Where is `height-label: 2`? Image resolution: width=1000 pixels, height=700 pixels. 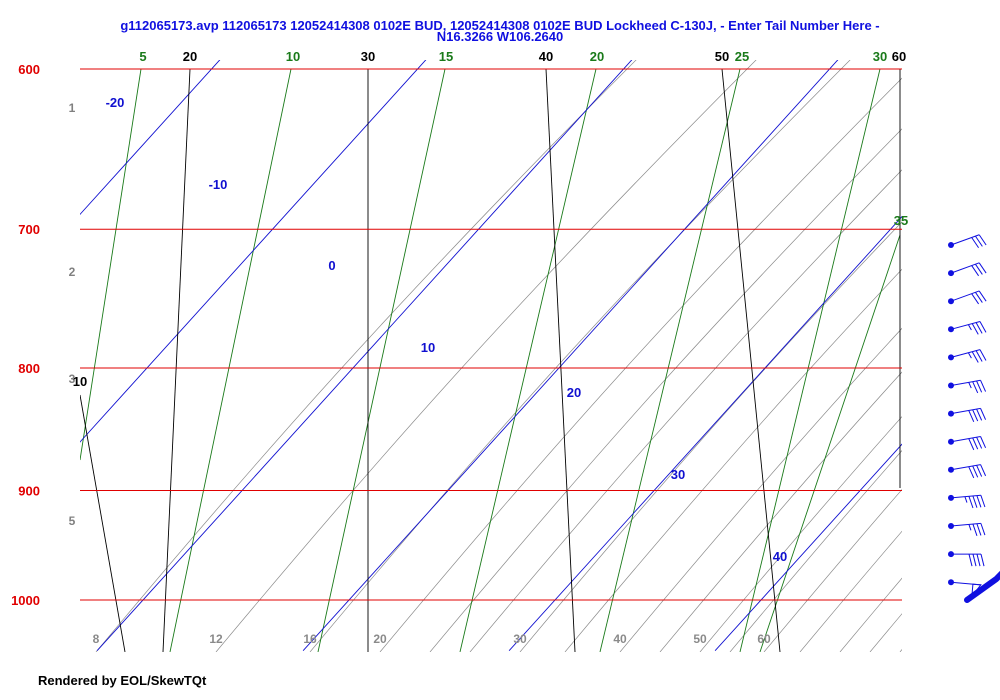
height-label: 2 is located at coordinates (72, 272).